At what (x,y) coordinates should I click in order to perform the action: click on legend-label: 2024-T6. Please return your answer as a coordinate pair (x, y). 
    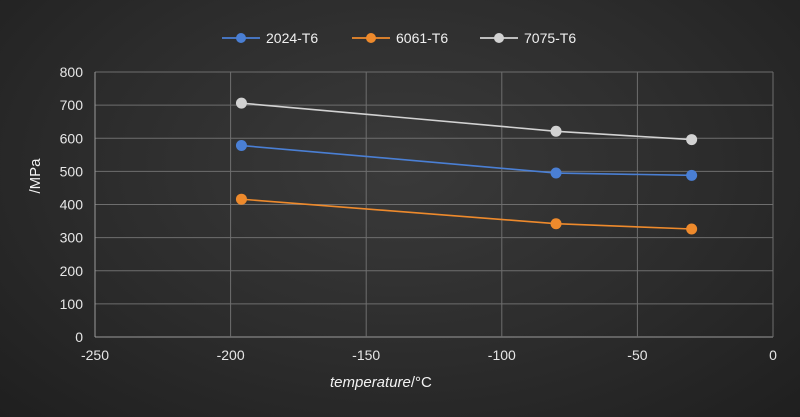
    Looking at the image, I should click on (292, 38).